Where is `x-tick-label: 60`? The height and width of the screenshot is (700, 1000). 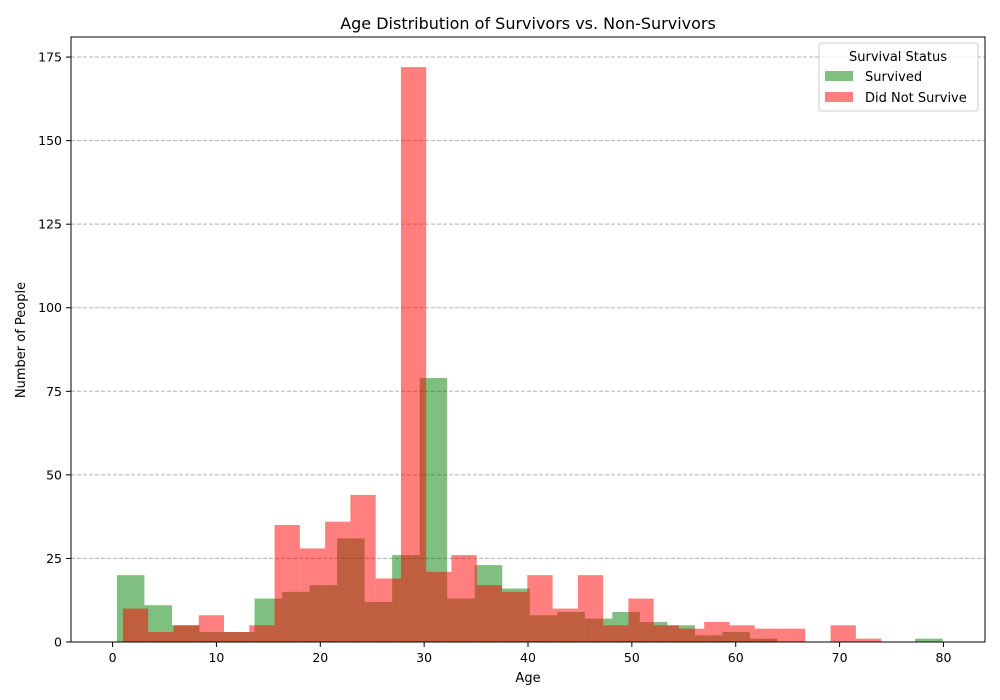 x-tick-label: 60 is located at coordinates (736, 657).